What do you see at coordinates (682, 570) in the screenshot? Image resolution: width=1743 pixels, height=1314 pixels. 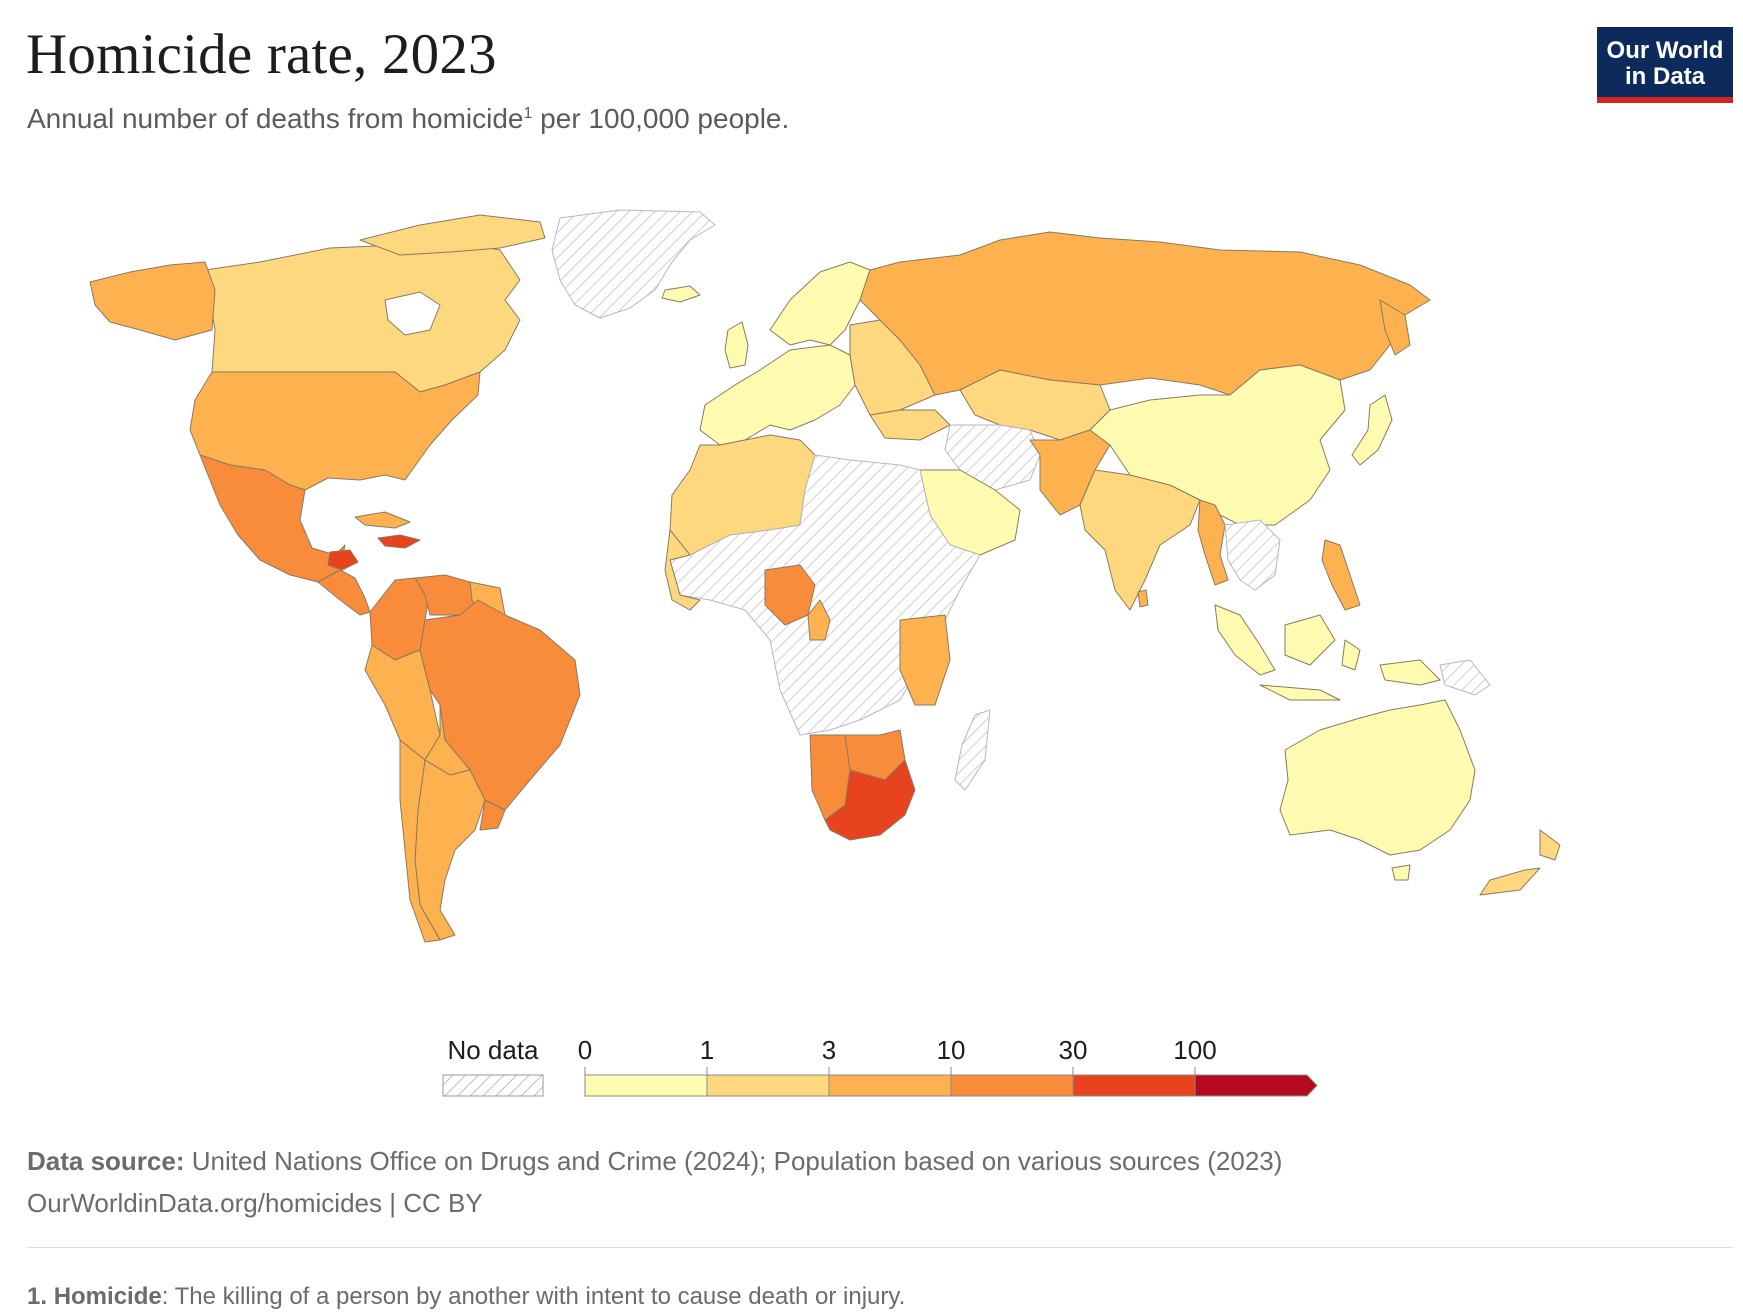 I see `region-west-africa` at bounding box center [682, 570].